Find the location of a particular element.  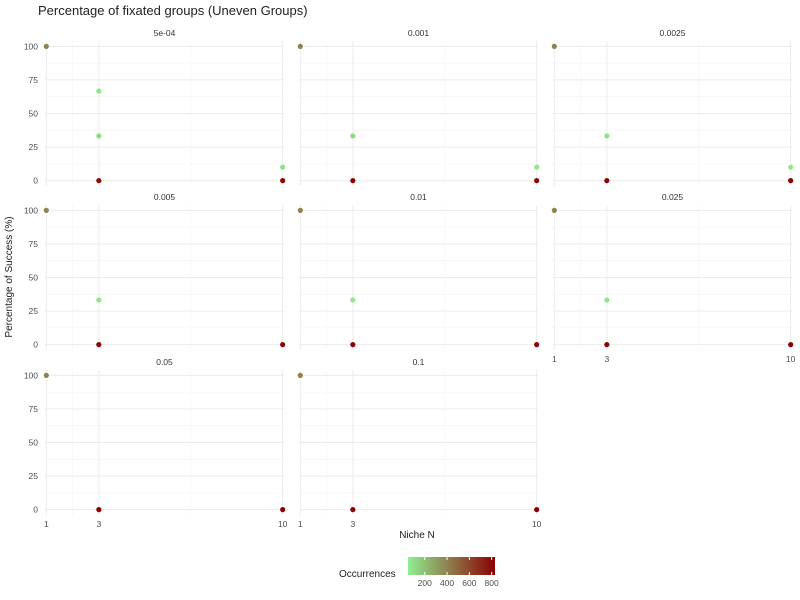

facet-panel: 0.0025 is located at coordinates (672, 107).